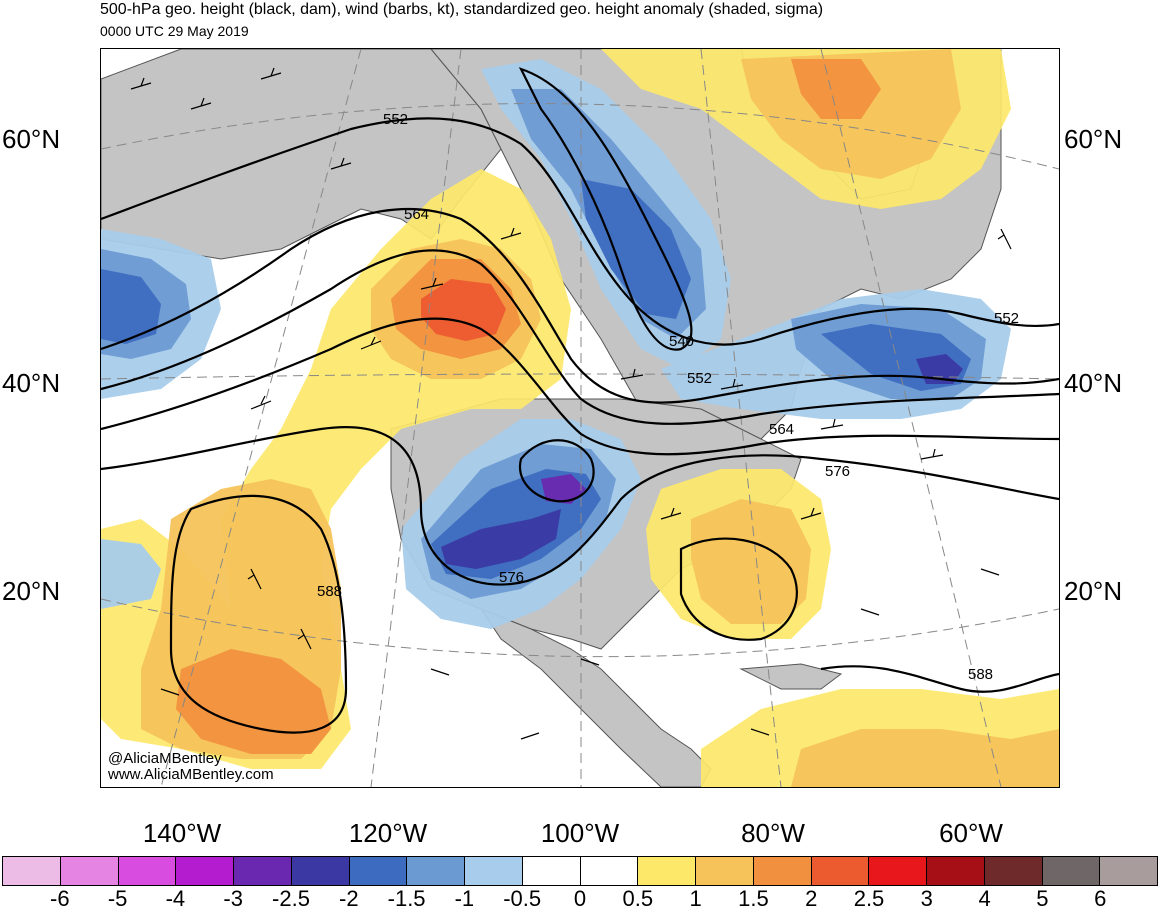 The width and height of the screenshot is (1160, 912). What do you see at coordinates (349, 898) in the screenshot?
I see `colorbar-tick-label: -2` at bounding box center [349, 898].